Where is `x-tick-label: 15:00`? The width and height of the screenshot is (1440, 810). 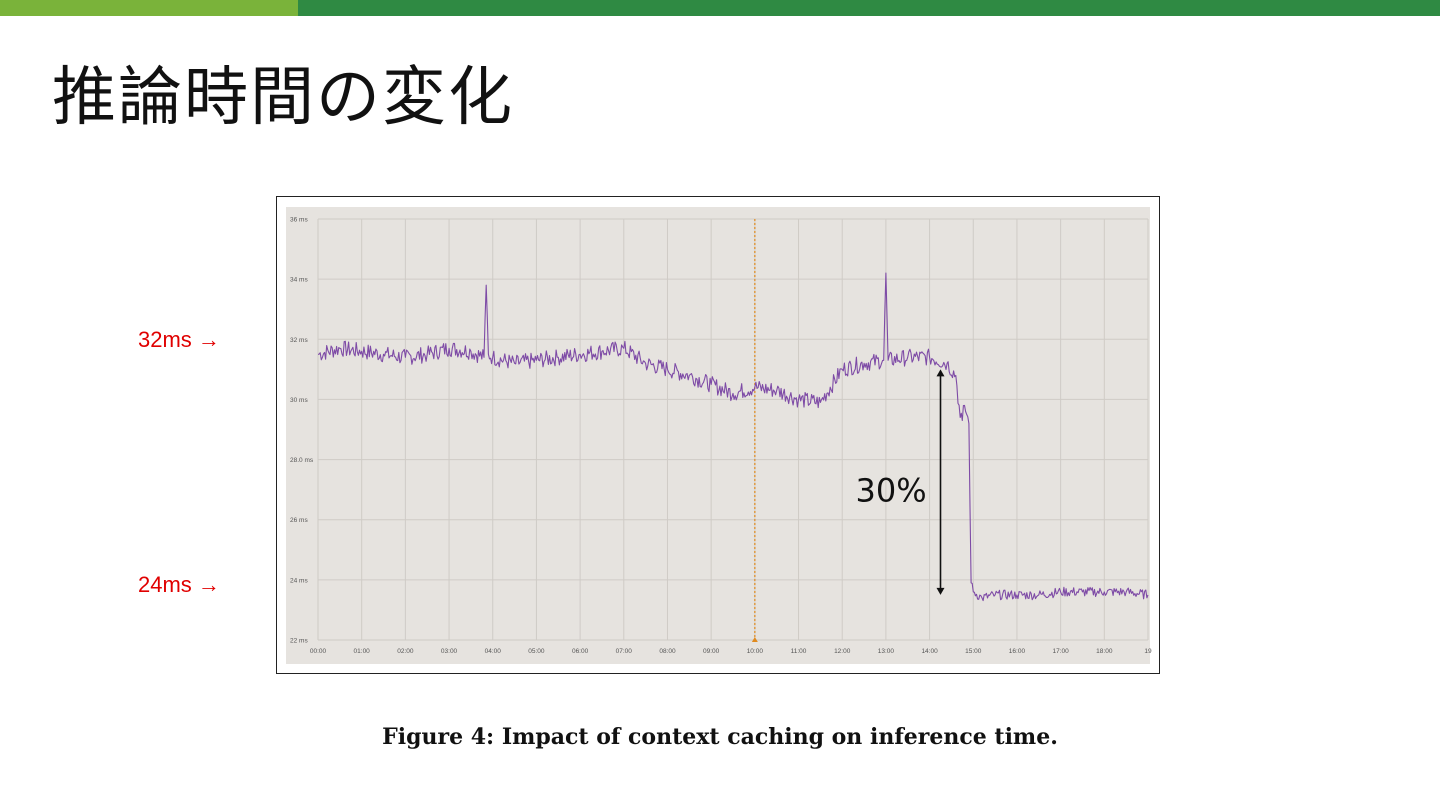
x-tick-label: 15:00 is located at coordinates (973, 651).